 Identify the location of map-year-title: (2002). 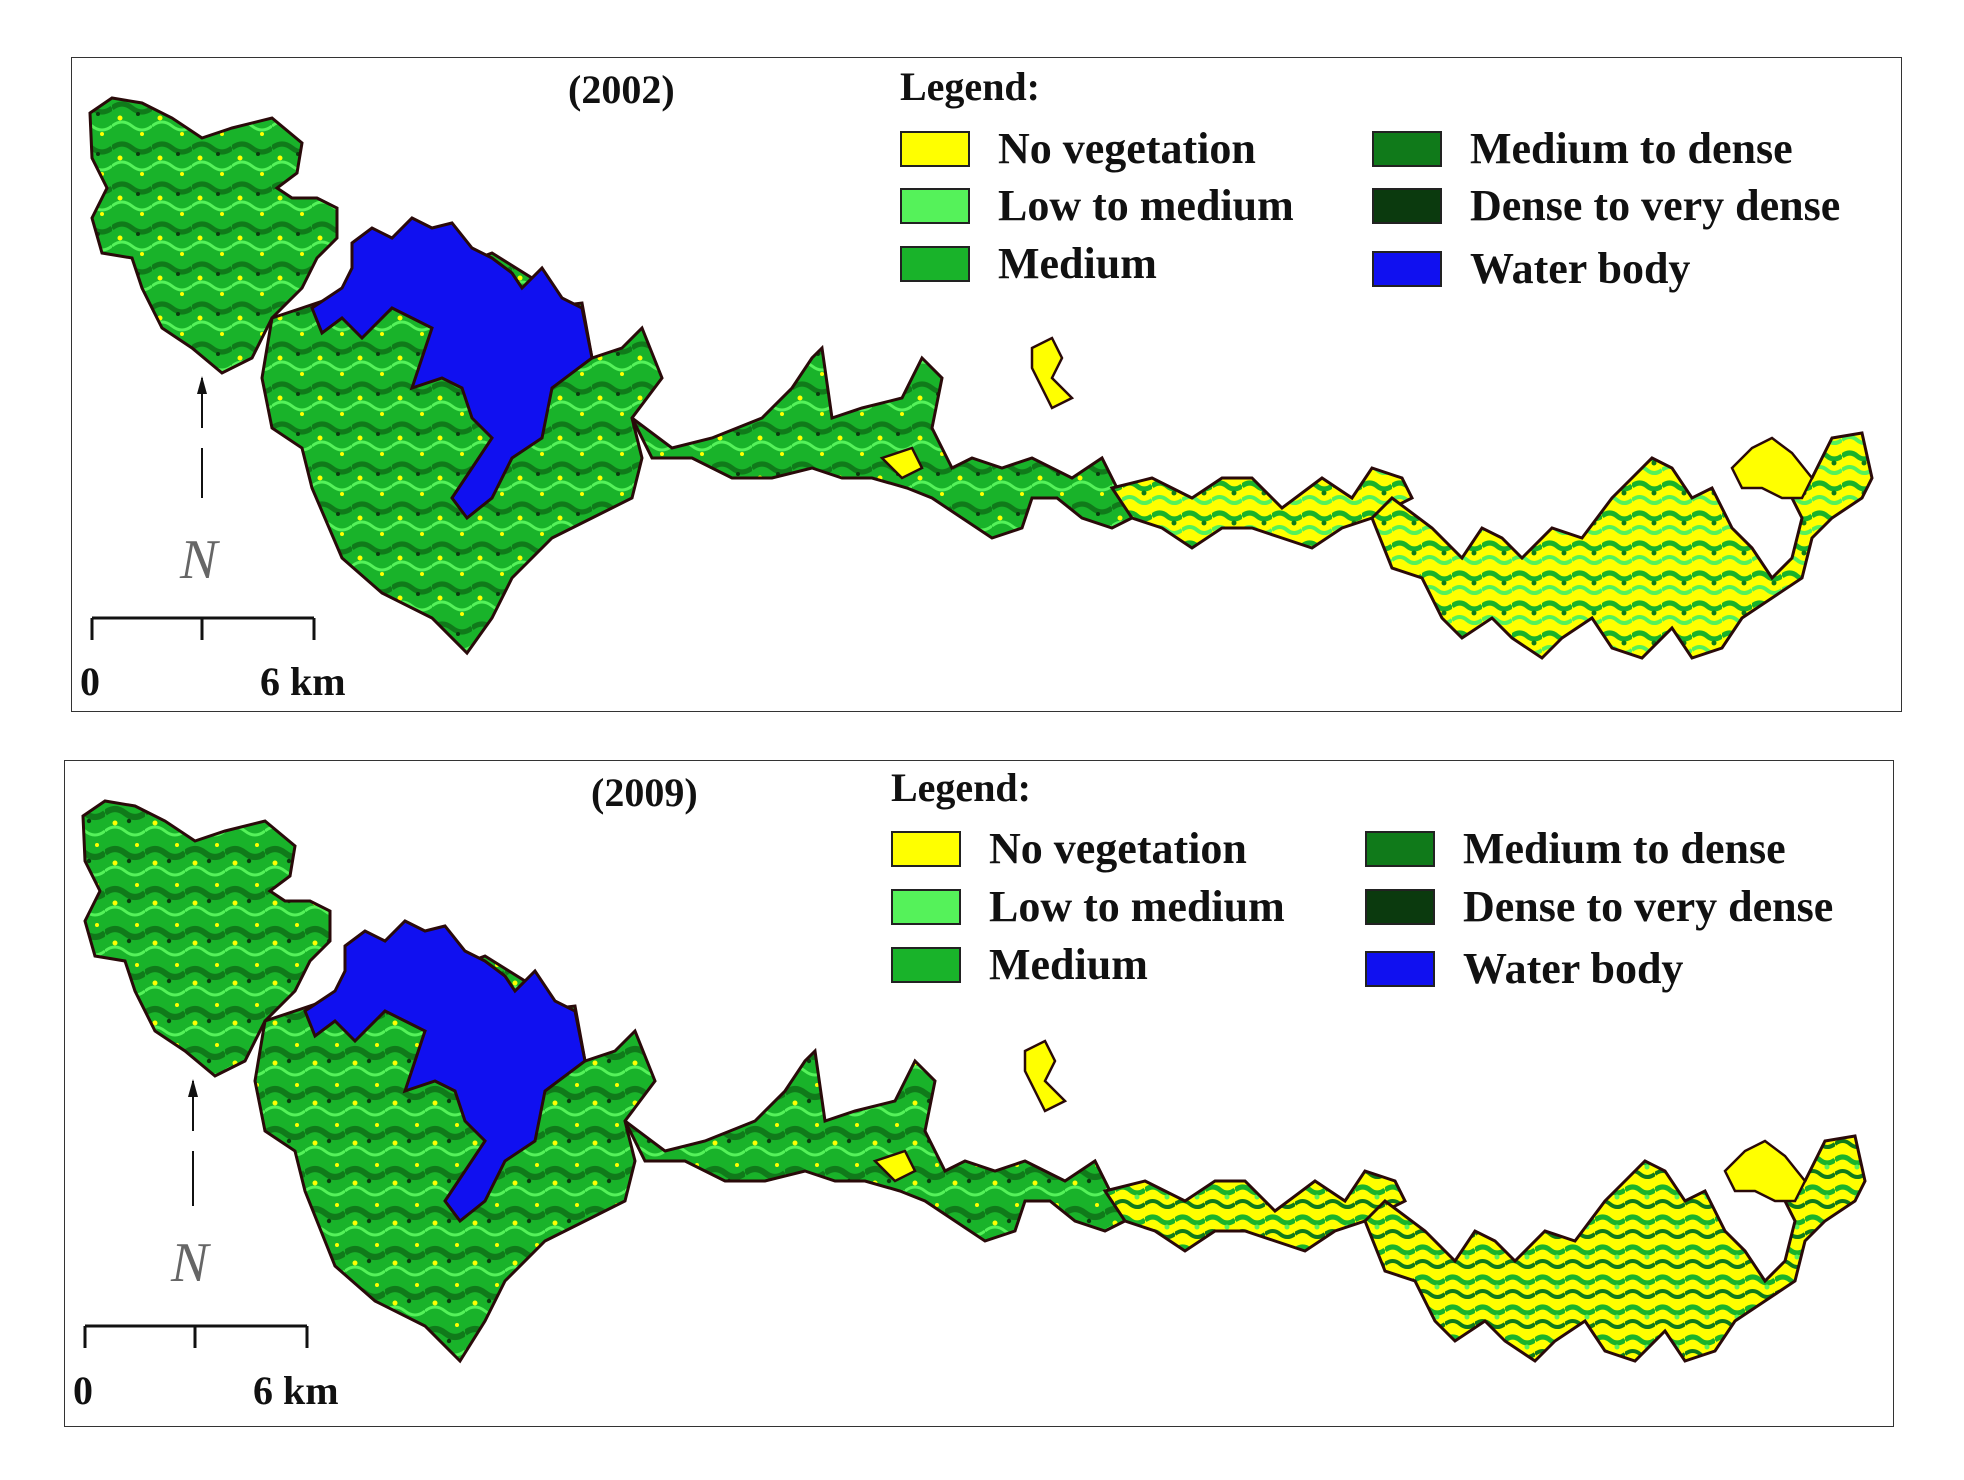
(621, 89).